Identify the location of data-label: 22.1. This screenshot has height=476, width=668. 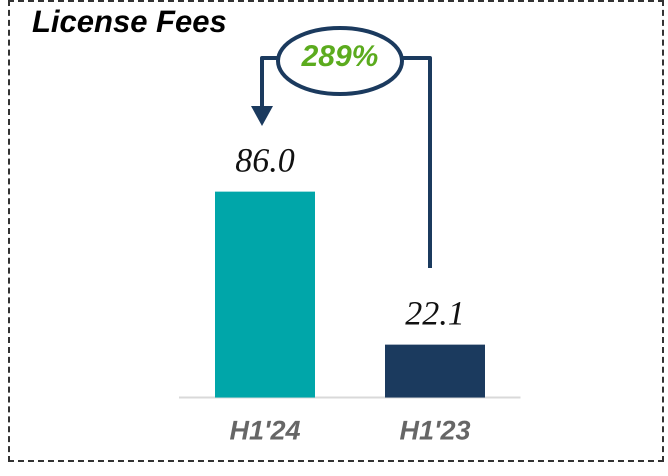
(435, 314).